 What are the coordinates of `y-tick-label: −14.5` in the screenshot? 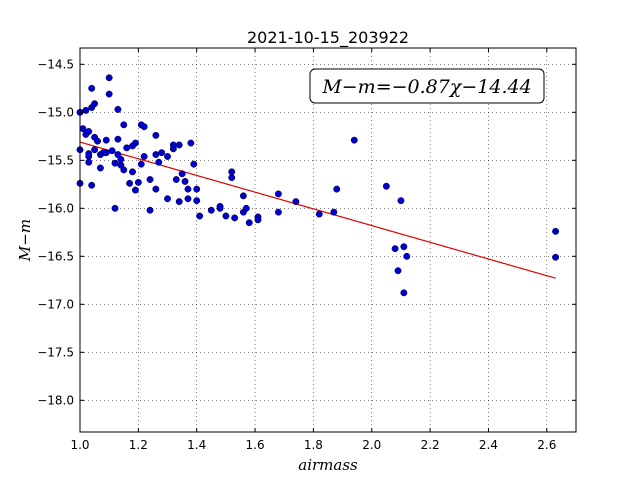 It's located at (55, 64).